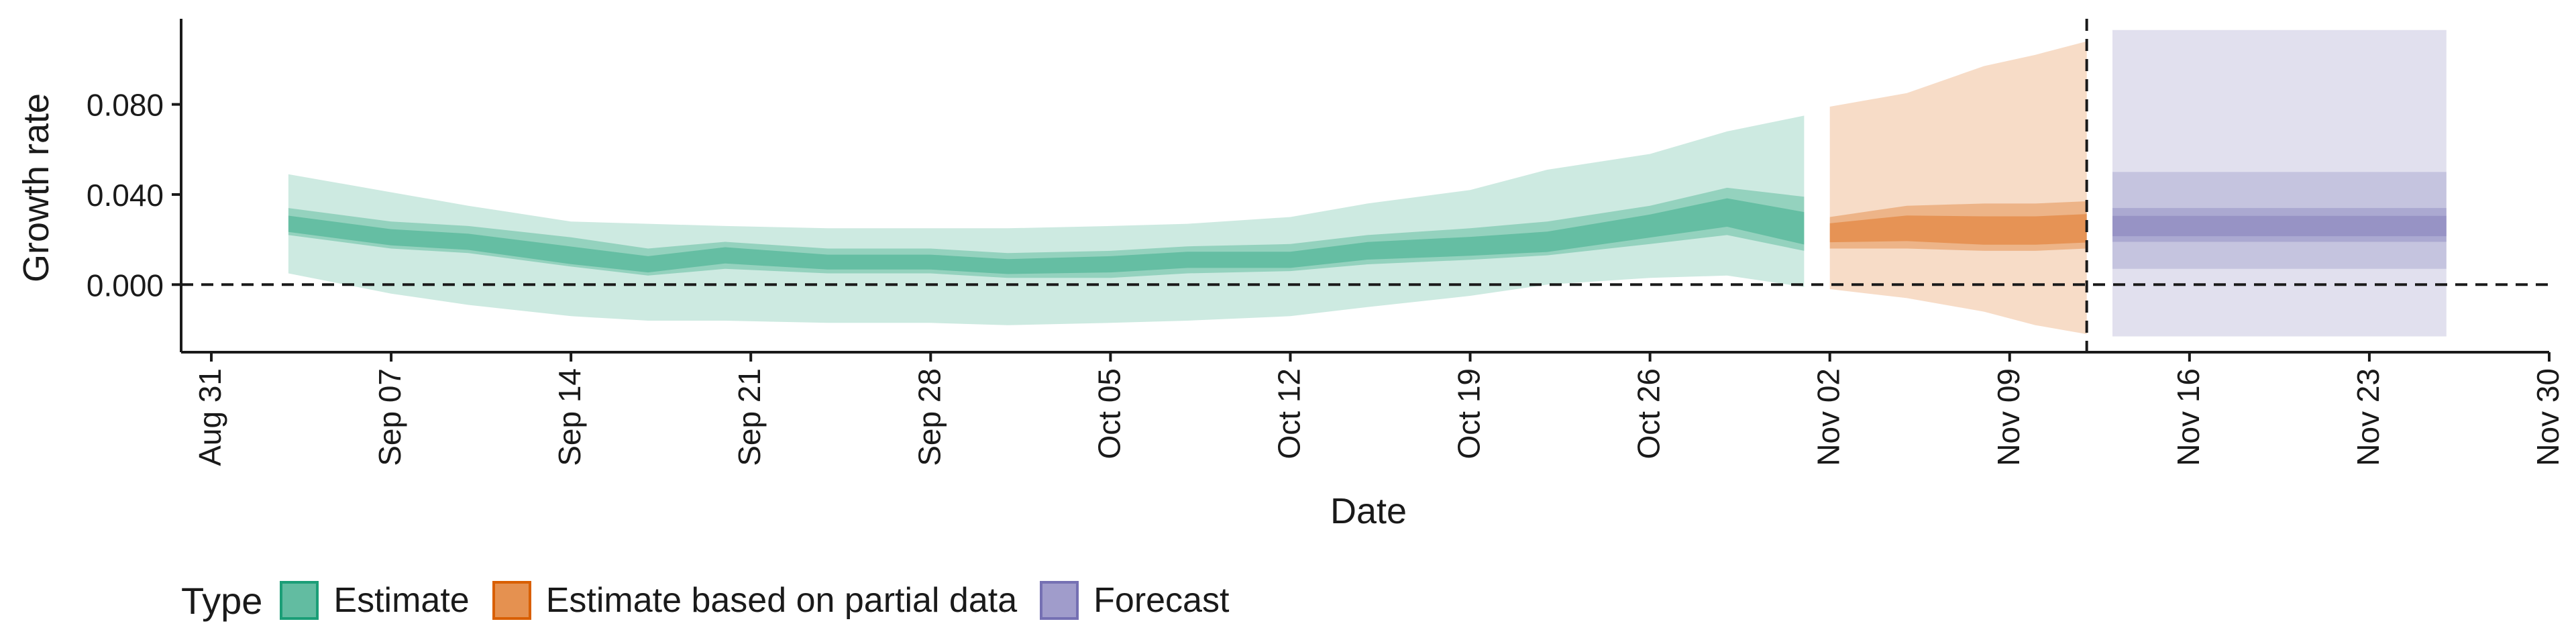  What do you see at coordinates (511, 600) in the screenshot?
I see `legend-key-partial-estimate` at bounding box center [511, 600].